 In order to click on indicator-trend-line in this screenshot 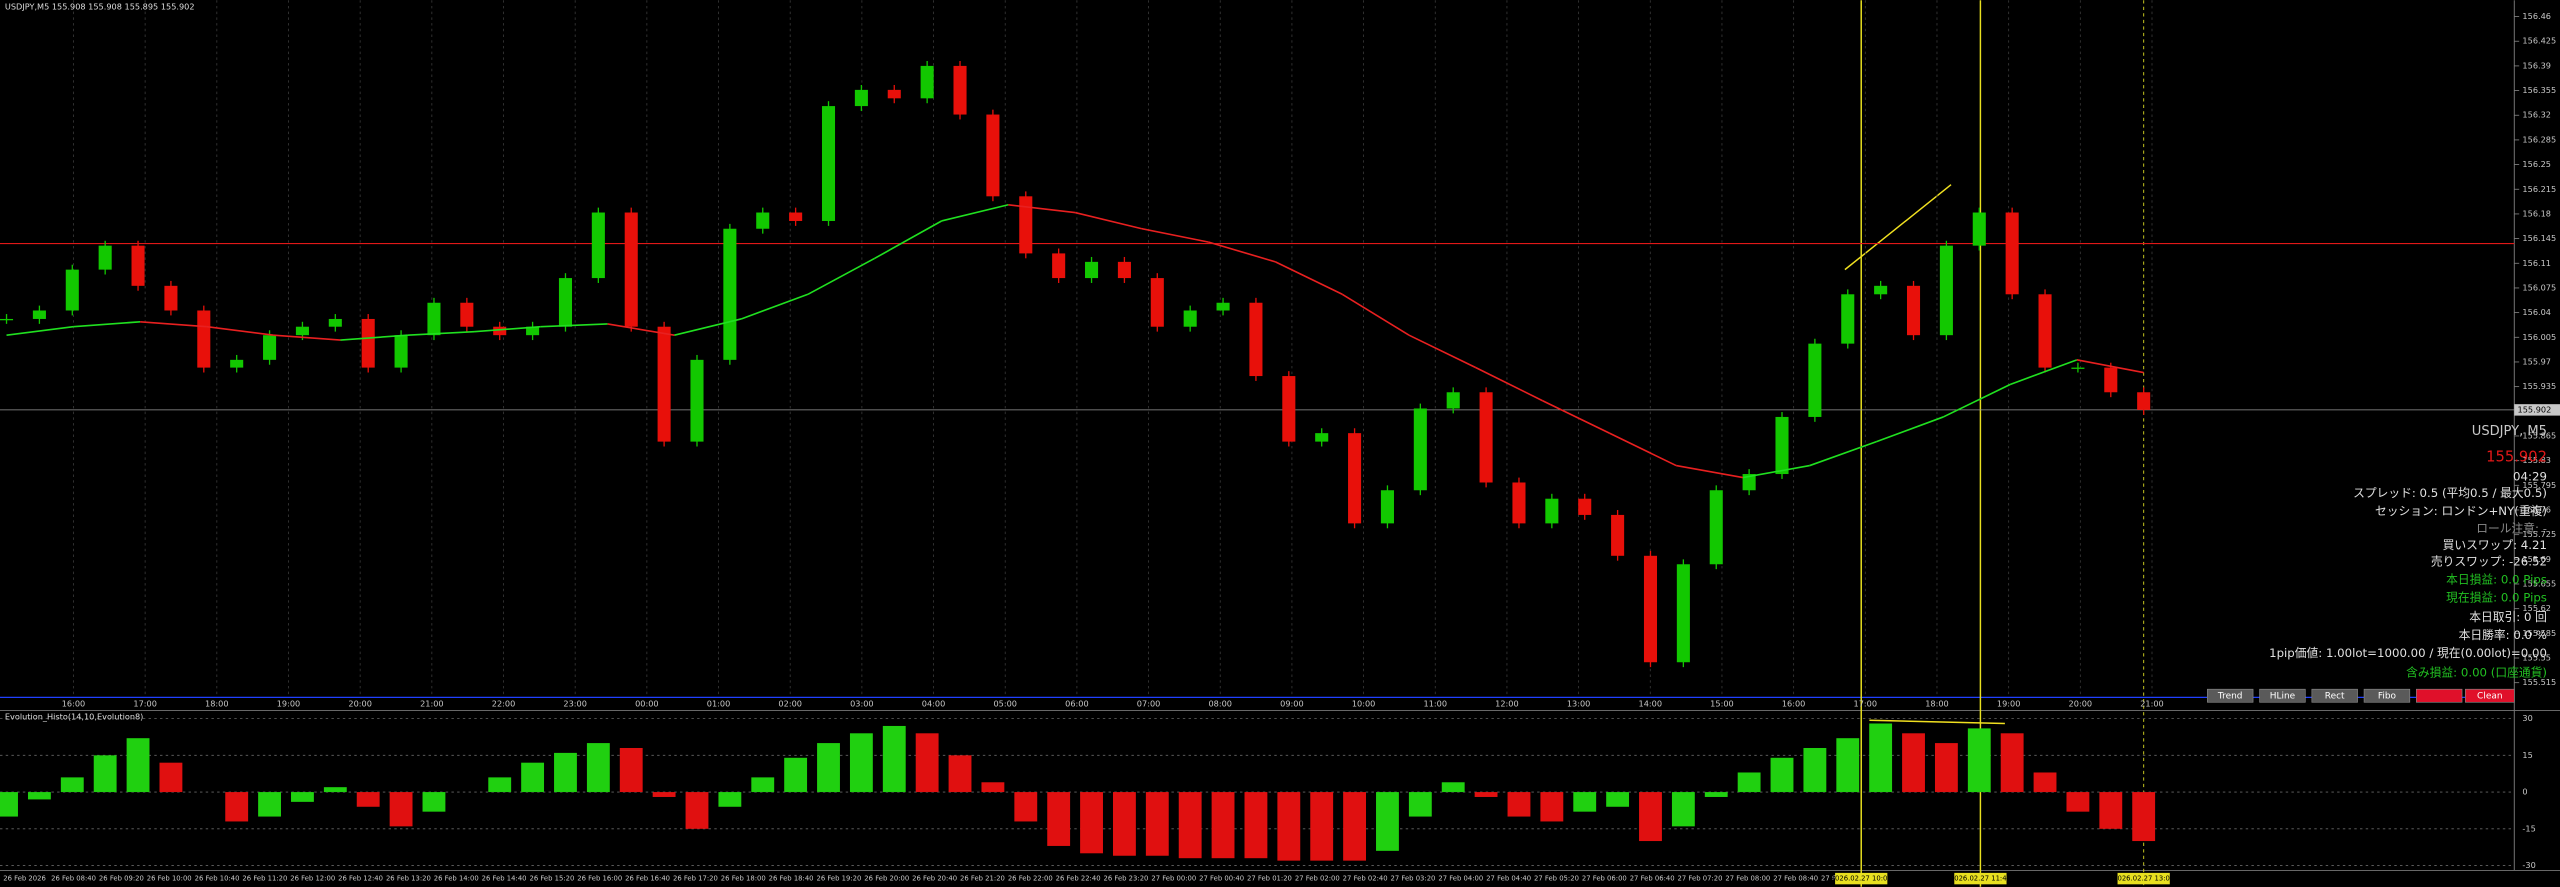, I will do `click(1937, 722)`.